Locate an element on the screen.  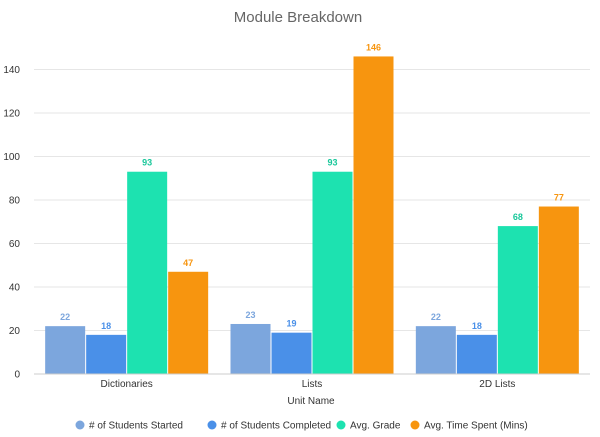
x-axis-categories: Dictionaries Lists 2D Lists is located at coordinates (308, 384).